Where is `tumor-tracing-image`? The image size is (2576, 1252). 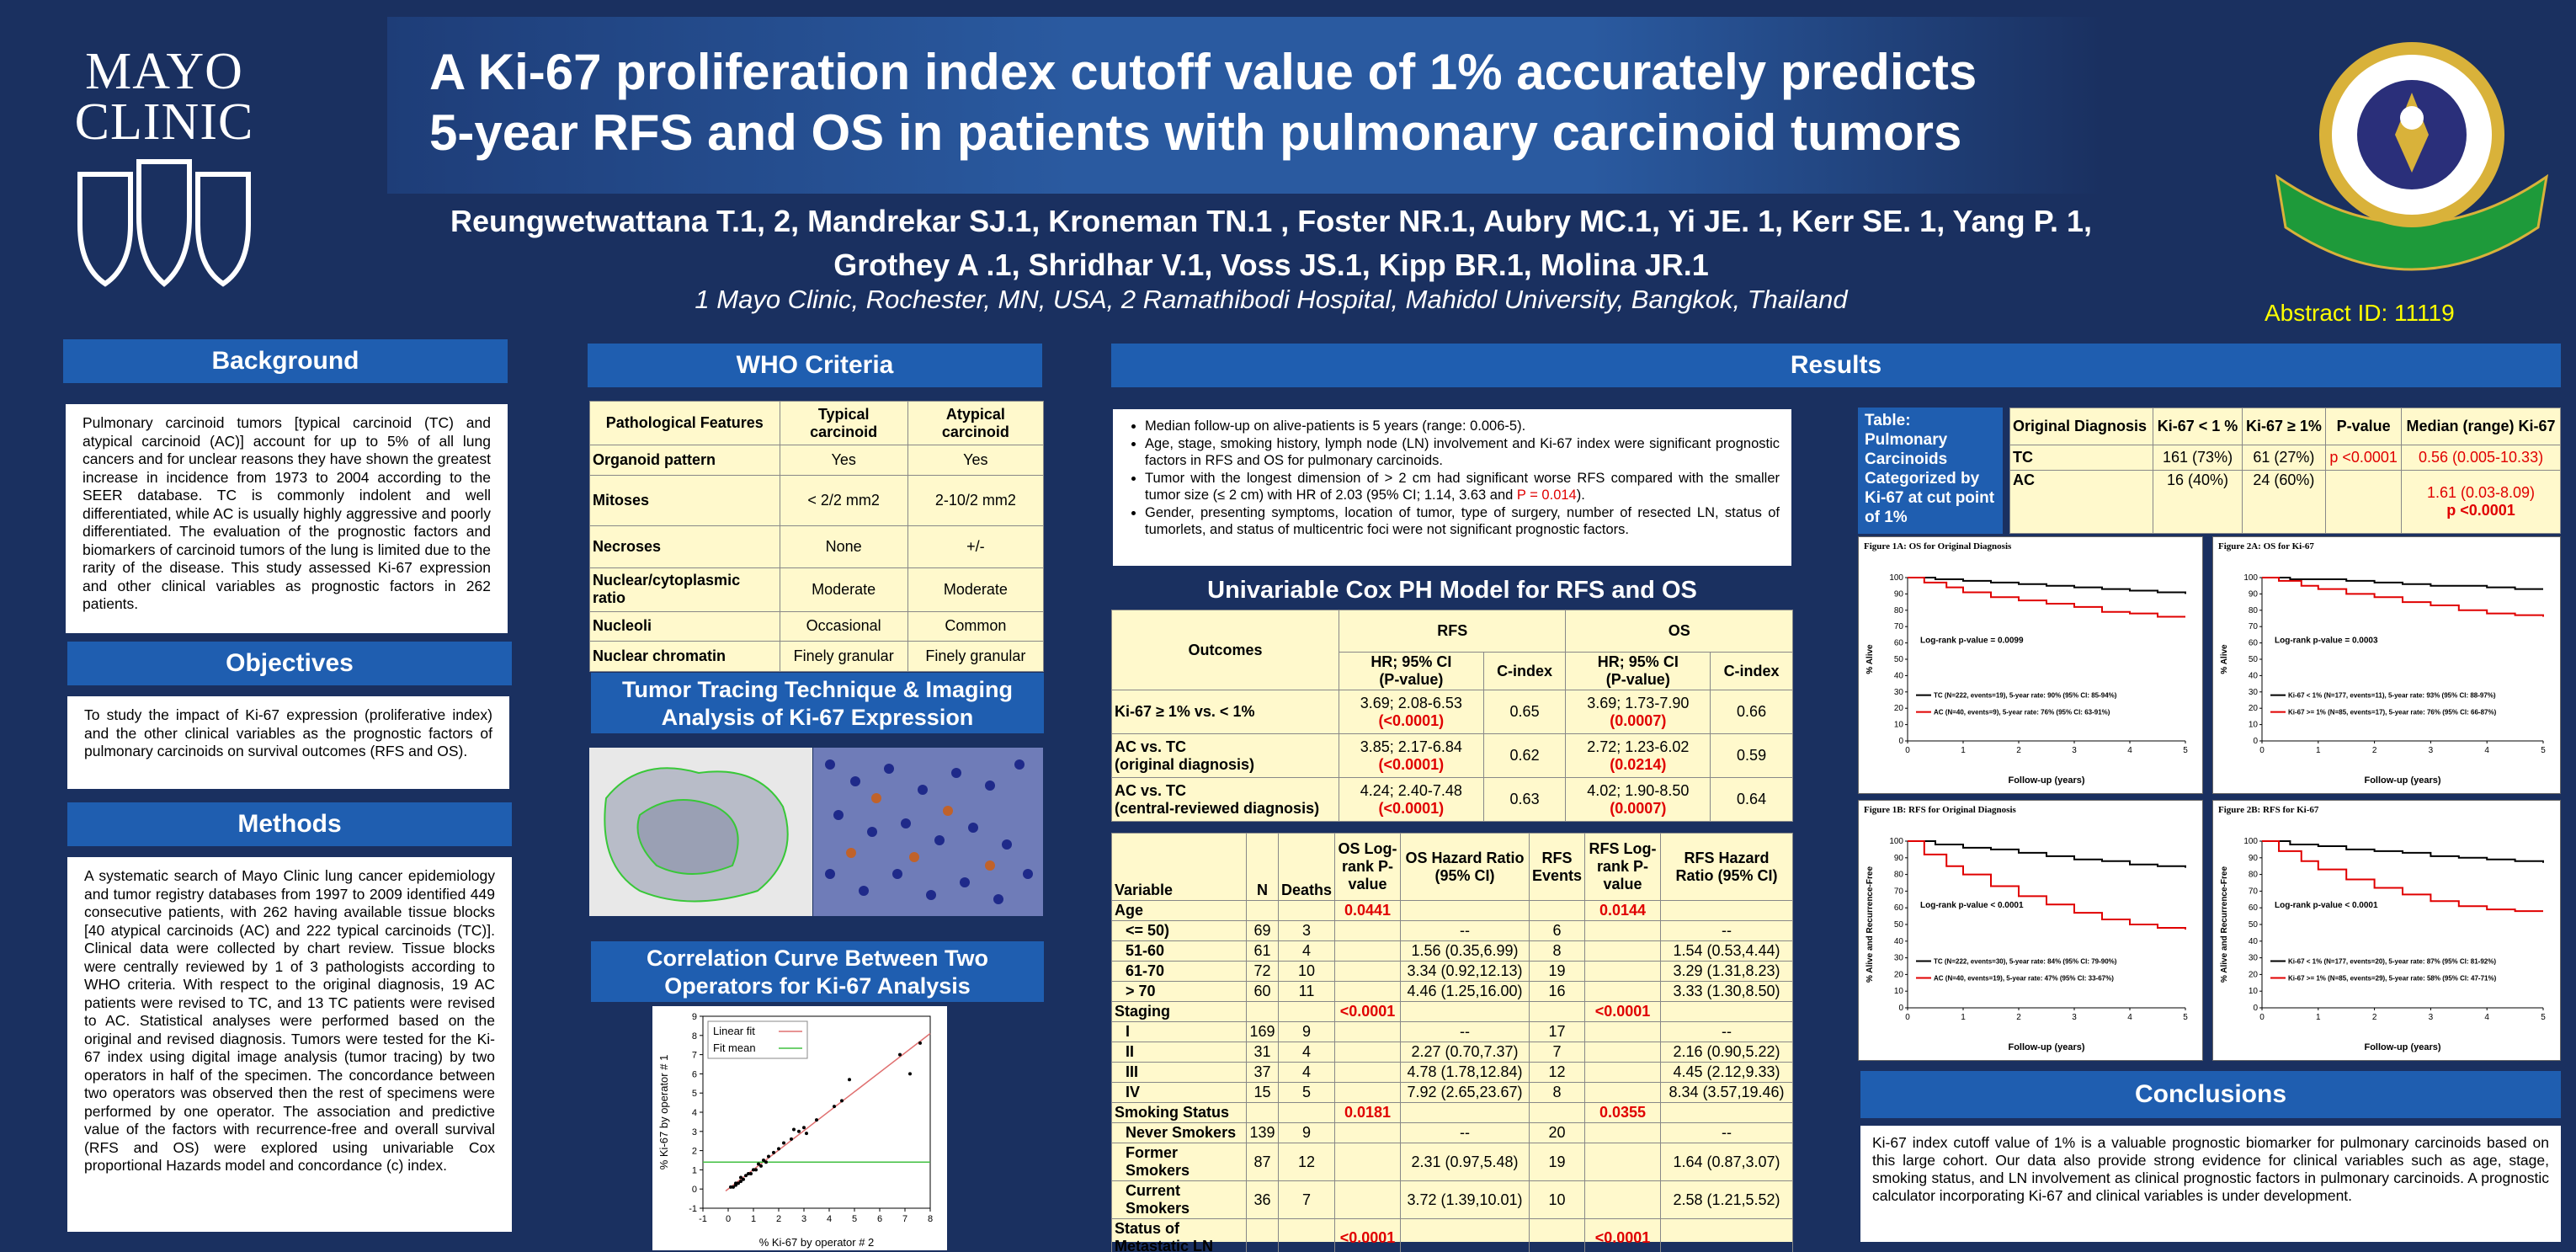
tumor-tracing-image is located at coordinates (701, 832).